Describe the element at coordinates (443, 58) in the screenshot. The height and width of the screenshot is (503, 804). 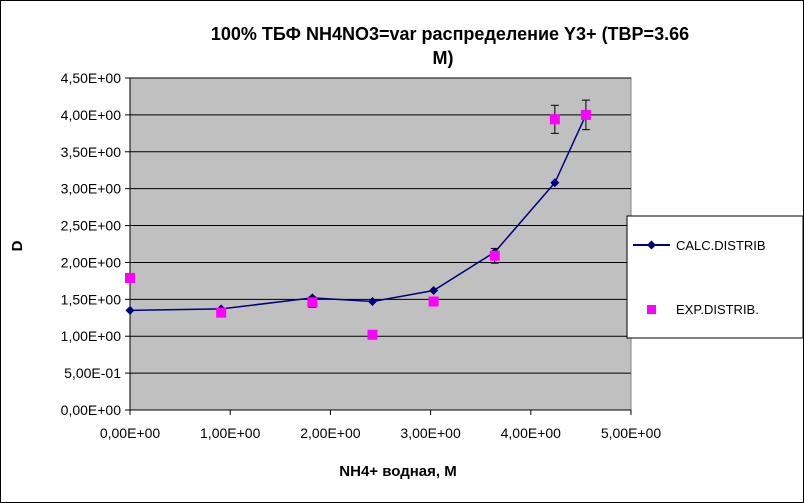
I see `chart-title-line-2: М)` at that location.